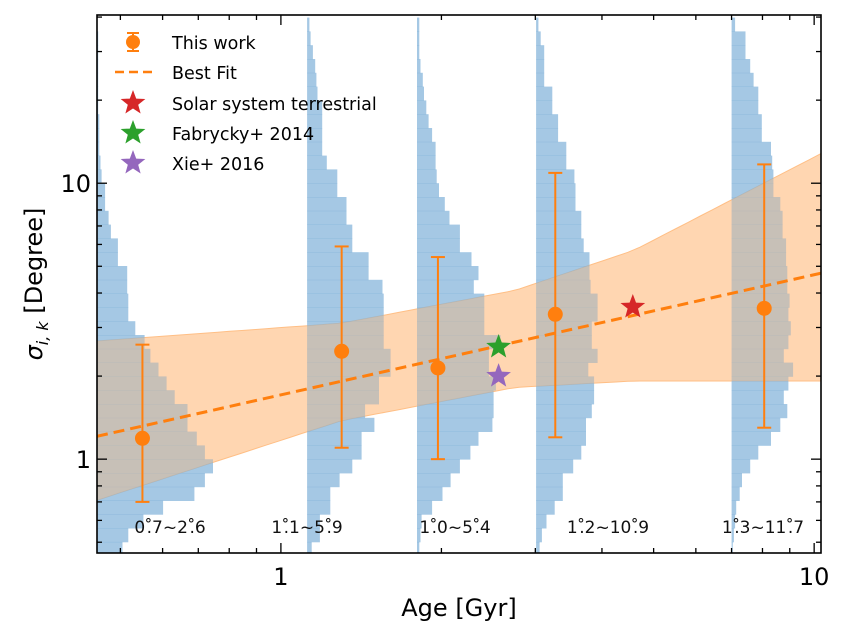 This screenshot has width=847, height=640. Describe the element at coordinates (192, 162) in the screenshot. I see `legend-item-xie: Xie+ 2016` at that location.